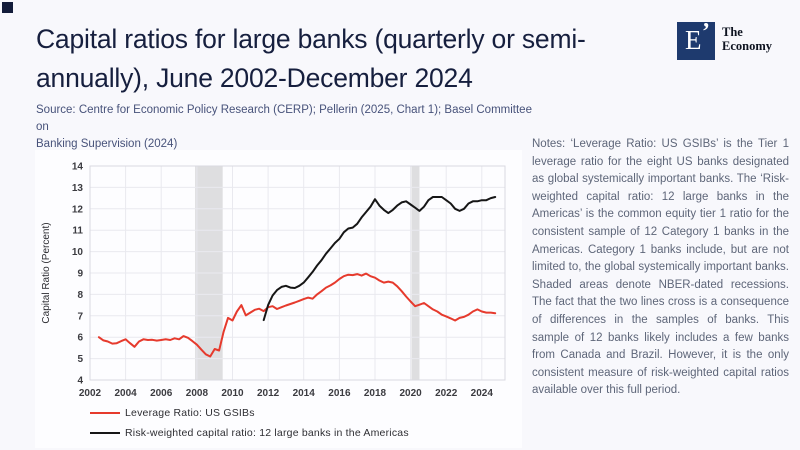 This screenshot has height=450, width=800. I want to click on x-tick-label: 2002, so click(90, 393).